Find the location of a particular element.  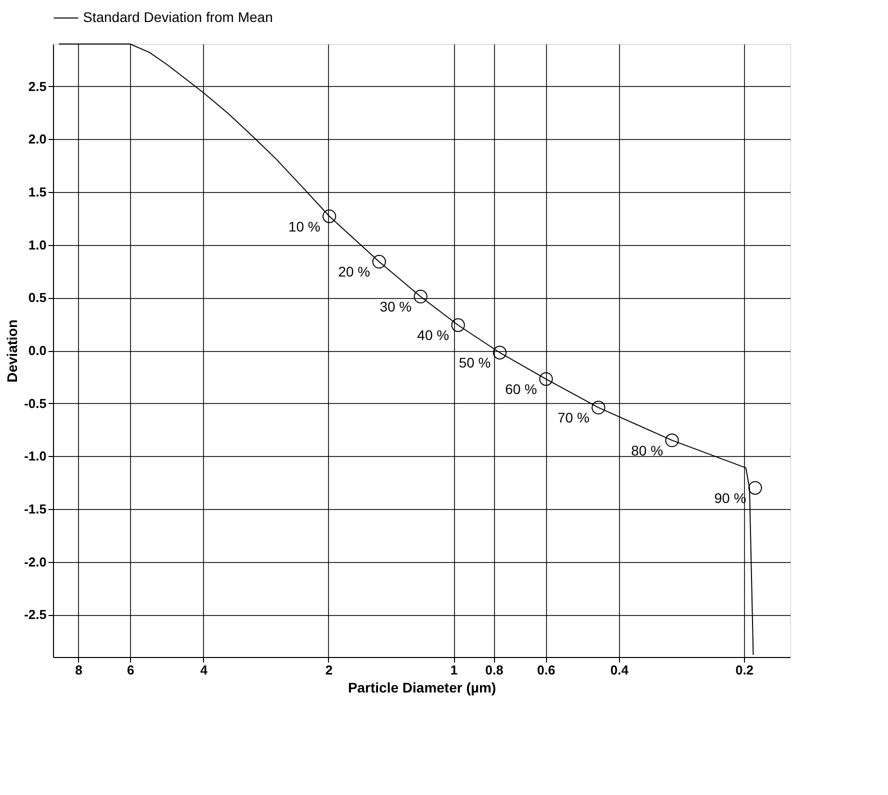

annotation: 70 % is located at coordinates (574, 418).